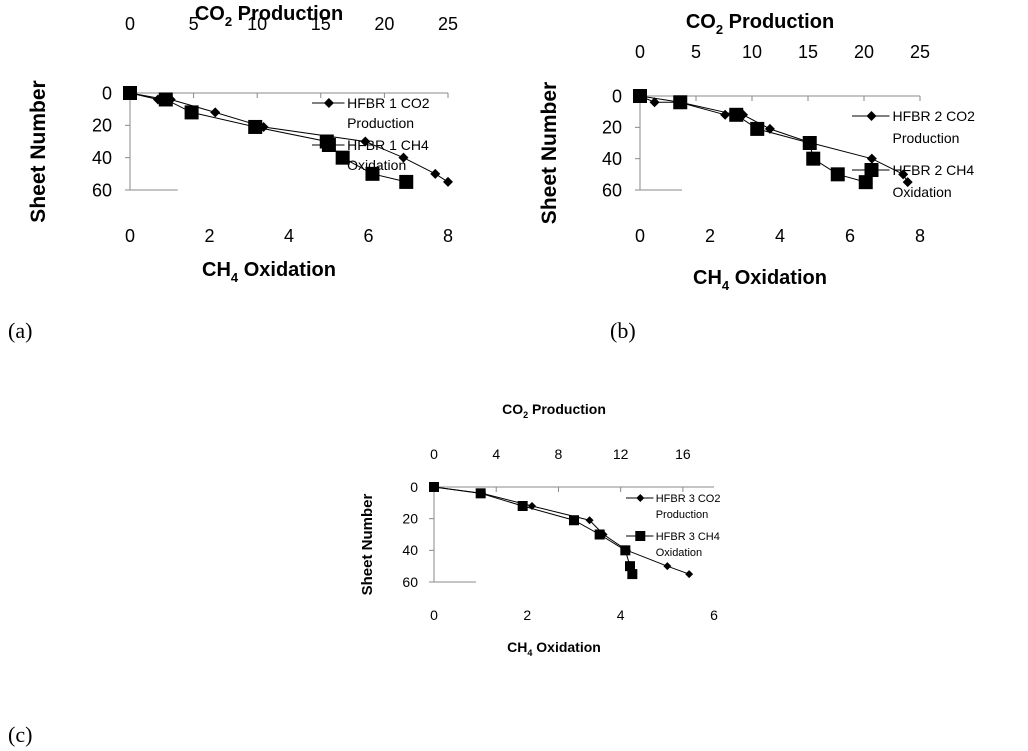 Image resolution: width=1028 pixels, height=751 pixels. What do you see at coordinates (561, 530) in the screenshot?
I see `chart-c-series-1-line` at bounding box center [561, 530].